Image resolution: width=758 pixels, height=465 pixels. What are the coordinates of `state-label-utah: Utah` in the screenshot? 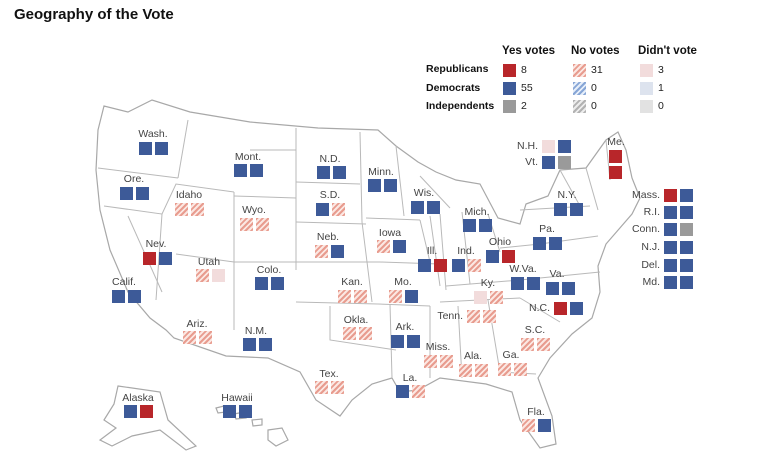 It's located at (209, 262).